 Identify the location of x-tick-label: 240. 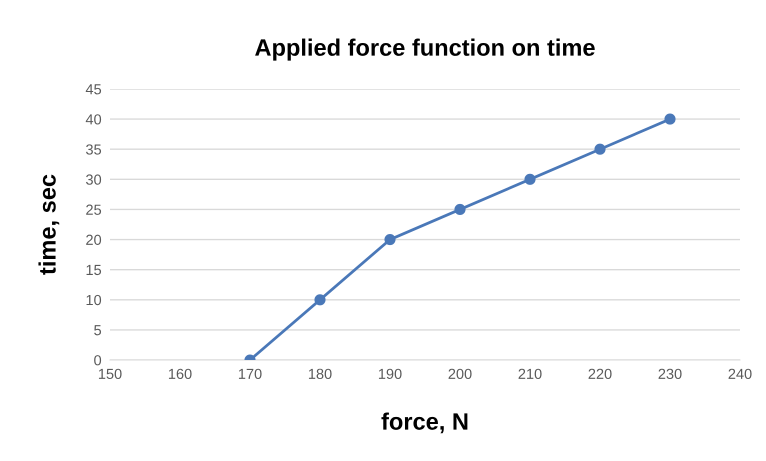
(740, 374).